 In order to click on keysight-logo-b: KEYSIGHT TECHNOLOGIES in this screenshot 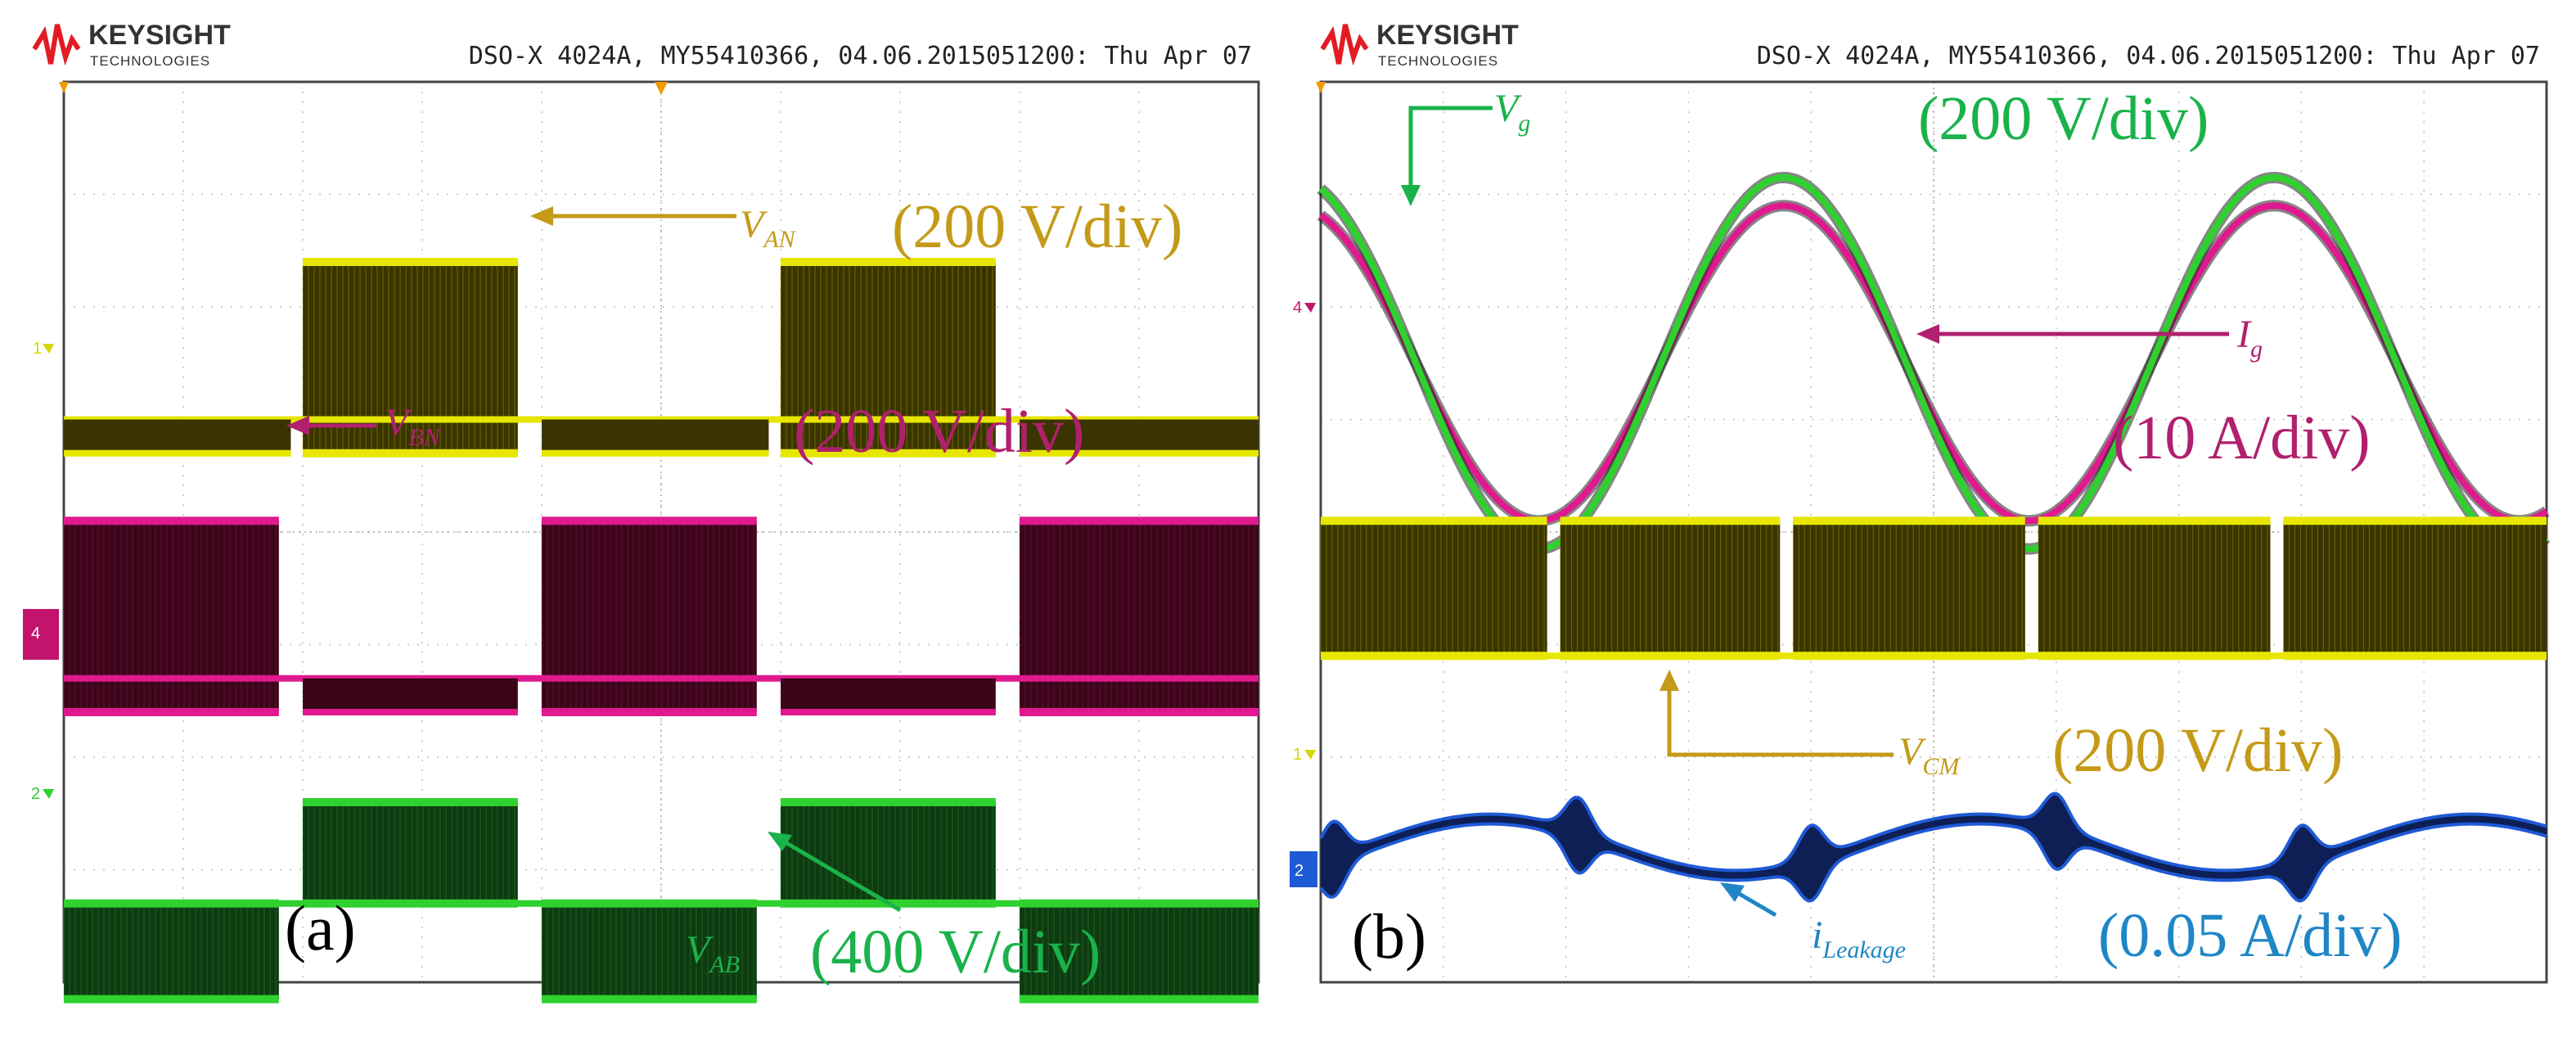, I will do `click(1419, 44)`.